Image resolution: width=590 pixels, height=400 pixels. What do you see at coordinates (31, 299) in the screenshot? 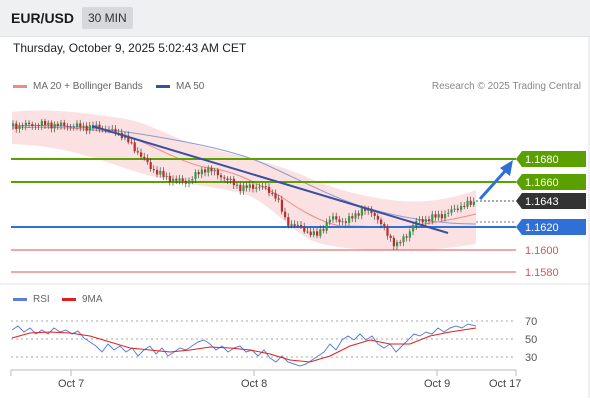
I see `legend-rsi: RSI` at bounding box center [31, 299].